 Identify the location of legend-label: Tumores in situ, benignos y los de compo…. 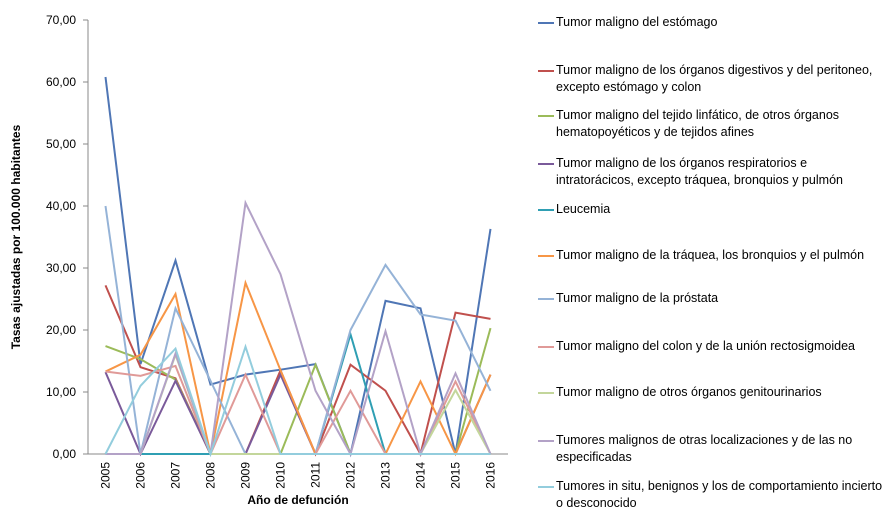
(719, 494).